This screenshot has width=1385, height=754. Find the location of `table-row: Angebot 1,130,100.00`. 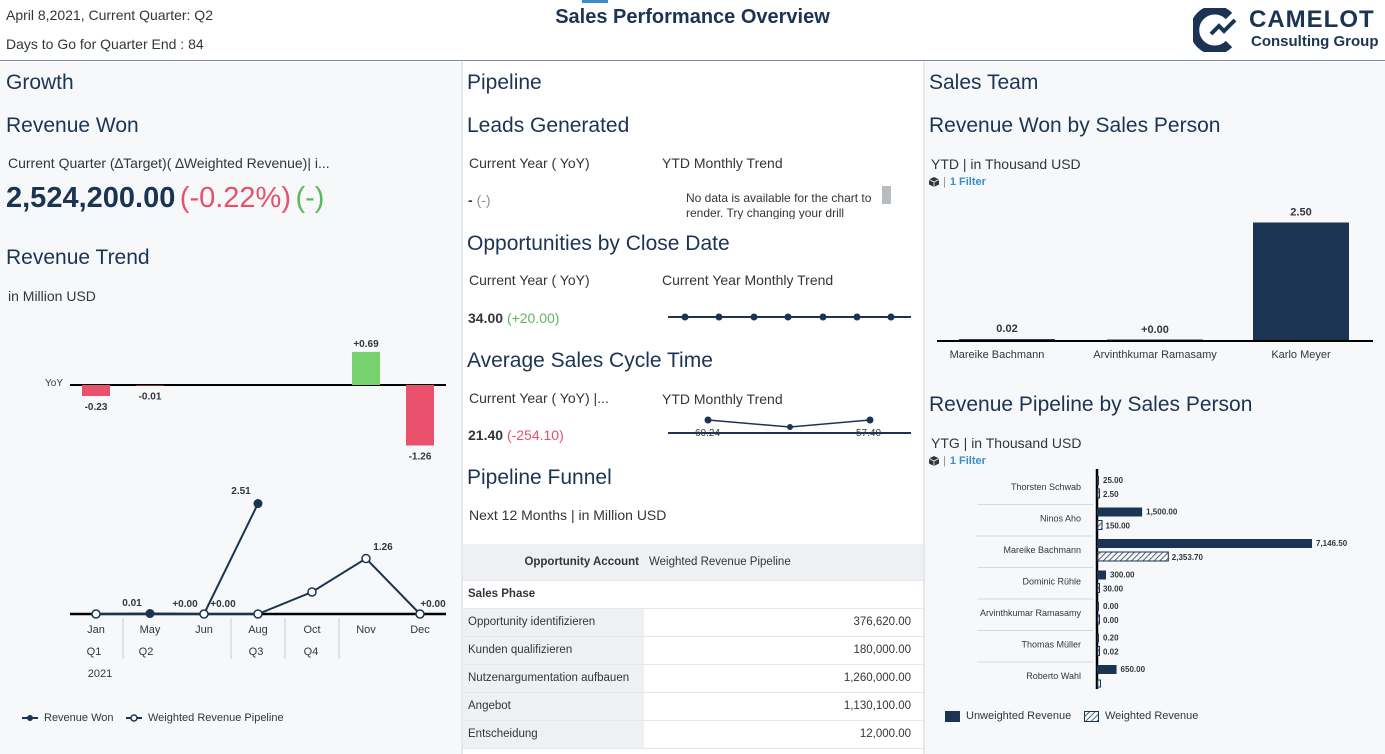

table-row: Angebot 1,130,100.00 is located at coordinates (693, 706).